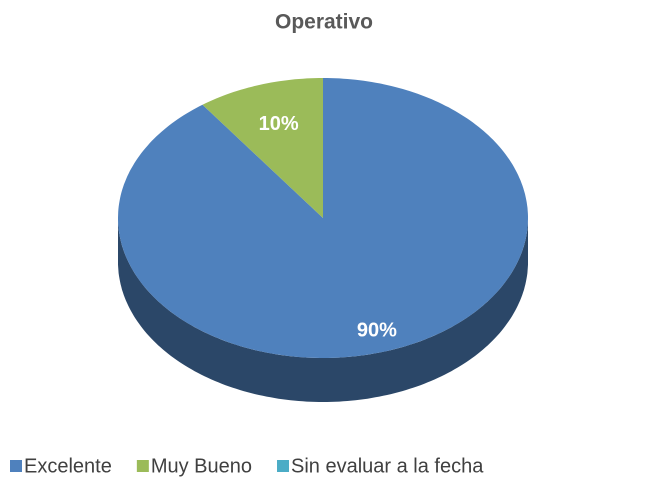 Image resolution: width=648 pixels, height=489 pixels. Describe the element at coordinates (377, 330) in the screenshot. I see `data-label: 90%` at that location.